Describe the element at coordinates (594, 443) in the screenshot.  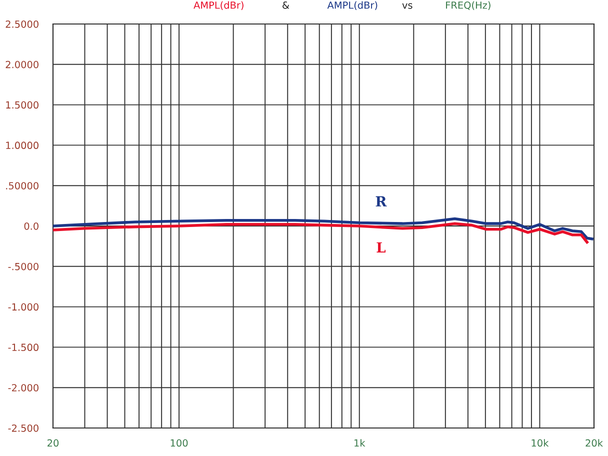
I see `x-tick-label: 20k` at that location.